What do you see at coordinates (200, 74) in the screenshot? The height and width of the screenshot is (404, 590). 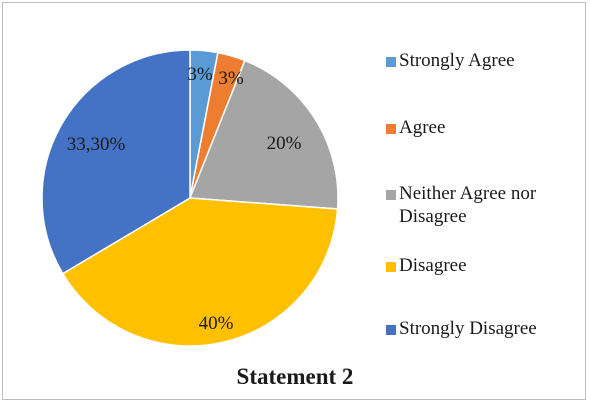 I see `data-label-strongly-agree: 3%` at bounding box center [200, 74].